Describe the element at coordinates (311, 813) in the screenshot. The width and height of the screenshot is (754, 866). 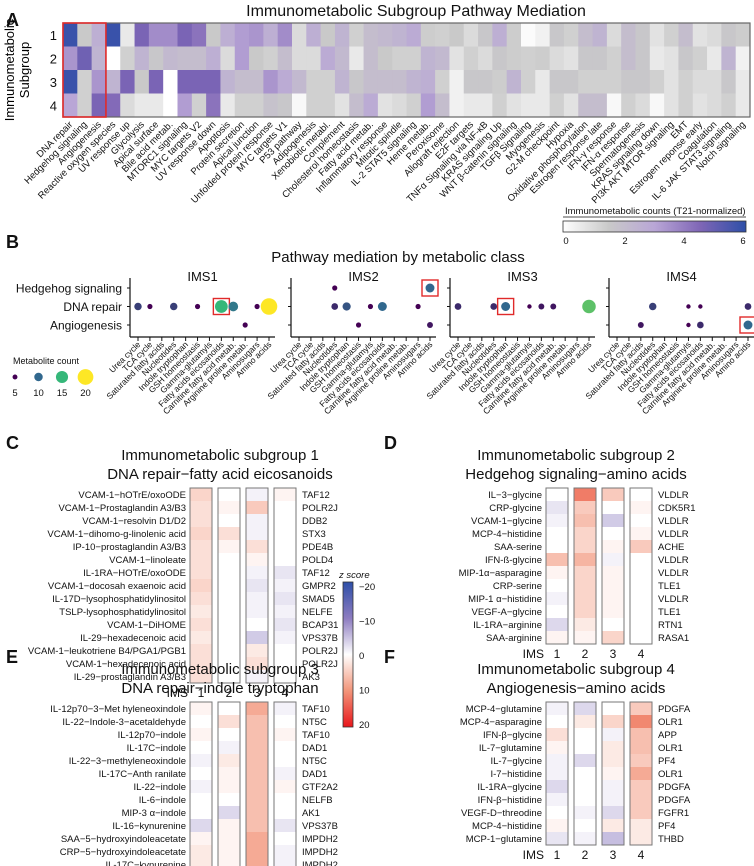
I see `gene-label: AK1` at that location.